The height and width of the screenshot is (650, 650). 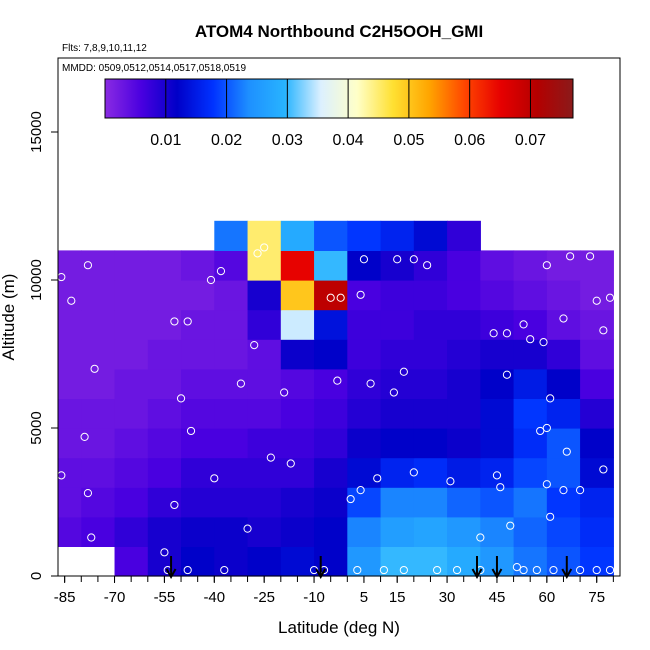 What do you see at coordinates (321, 568) in the screenshot?
I see `flight-arrow` at bounding box center [321, 568].